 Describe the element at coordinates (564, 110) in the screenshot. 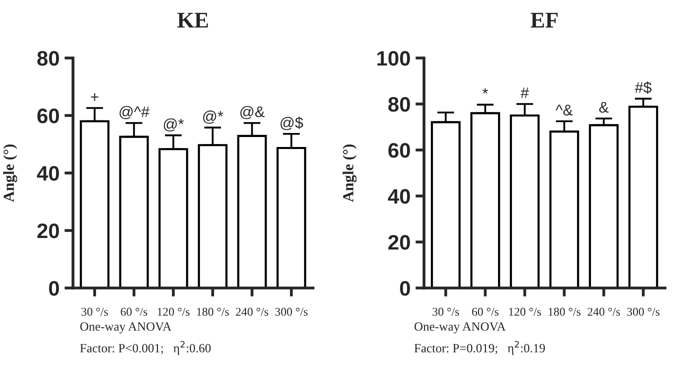

I see `annotation: ^&` at that location.